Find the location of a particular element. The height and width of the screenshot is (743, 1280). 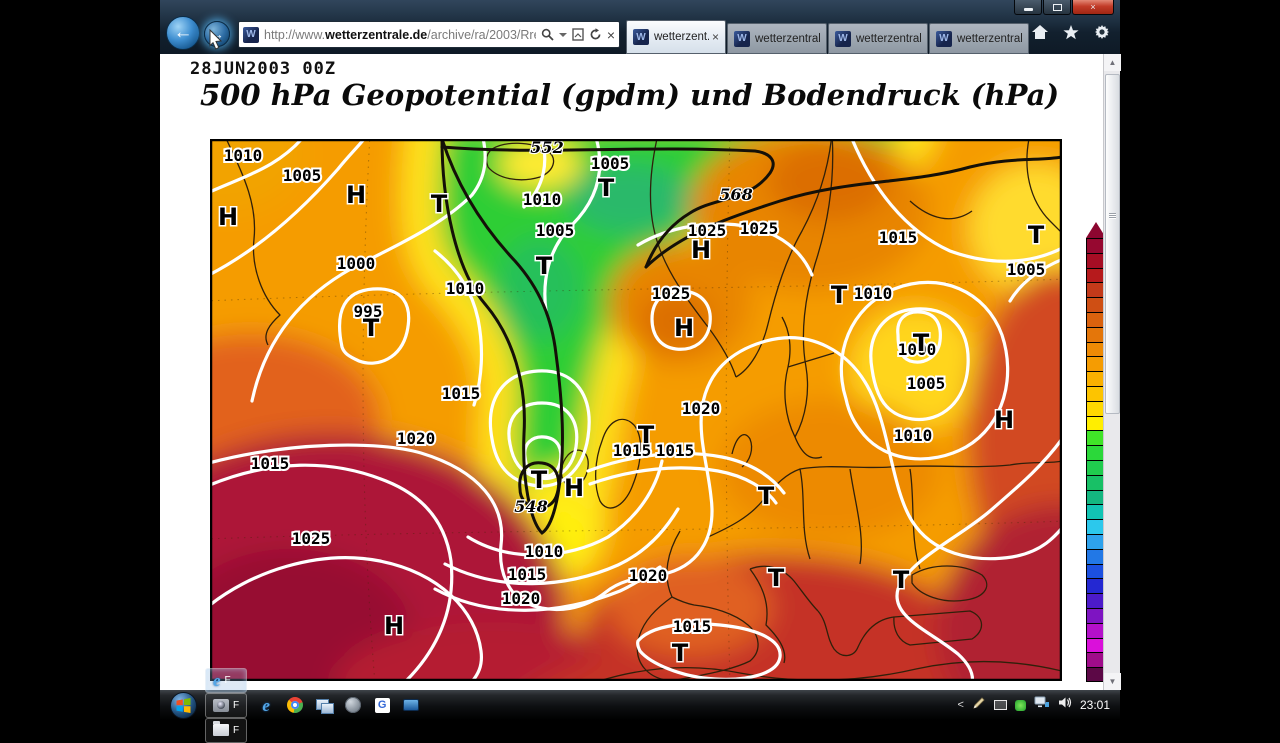

back-button: ← is located at coordinates (183, 33).